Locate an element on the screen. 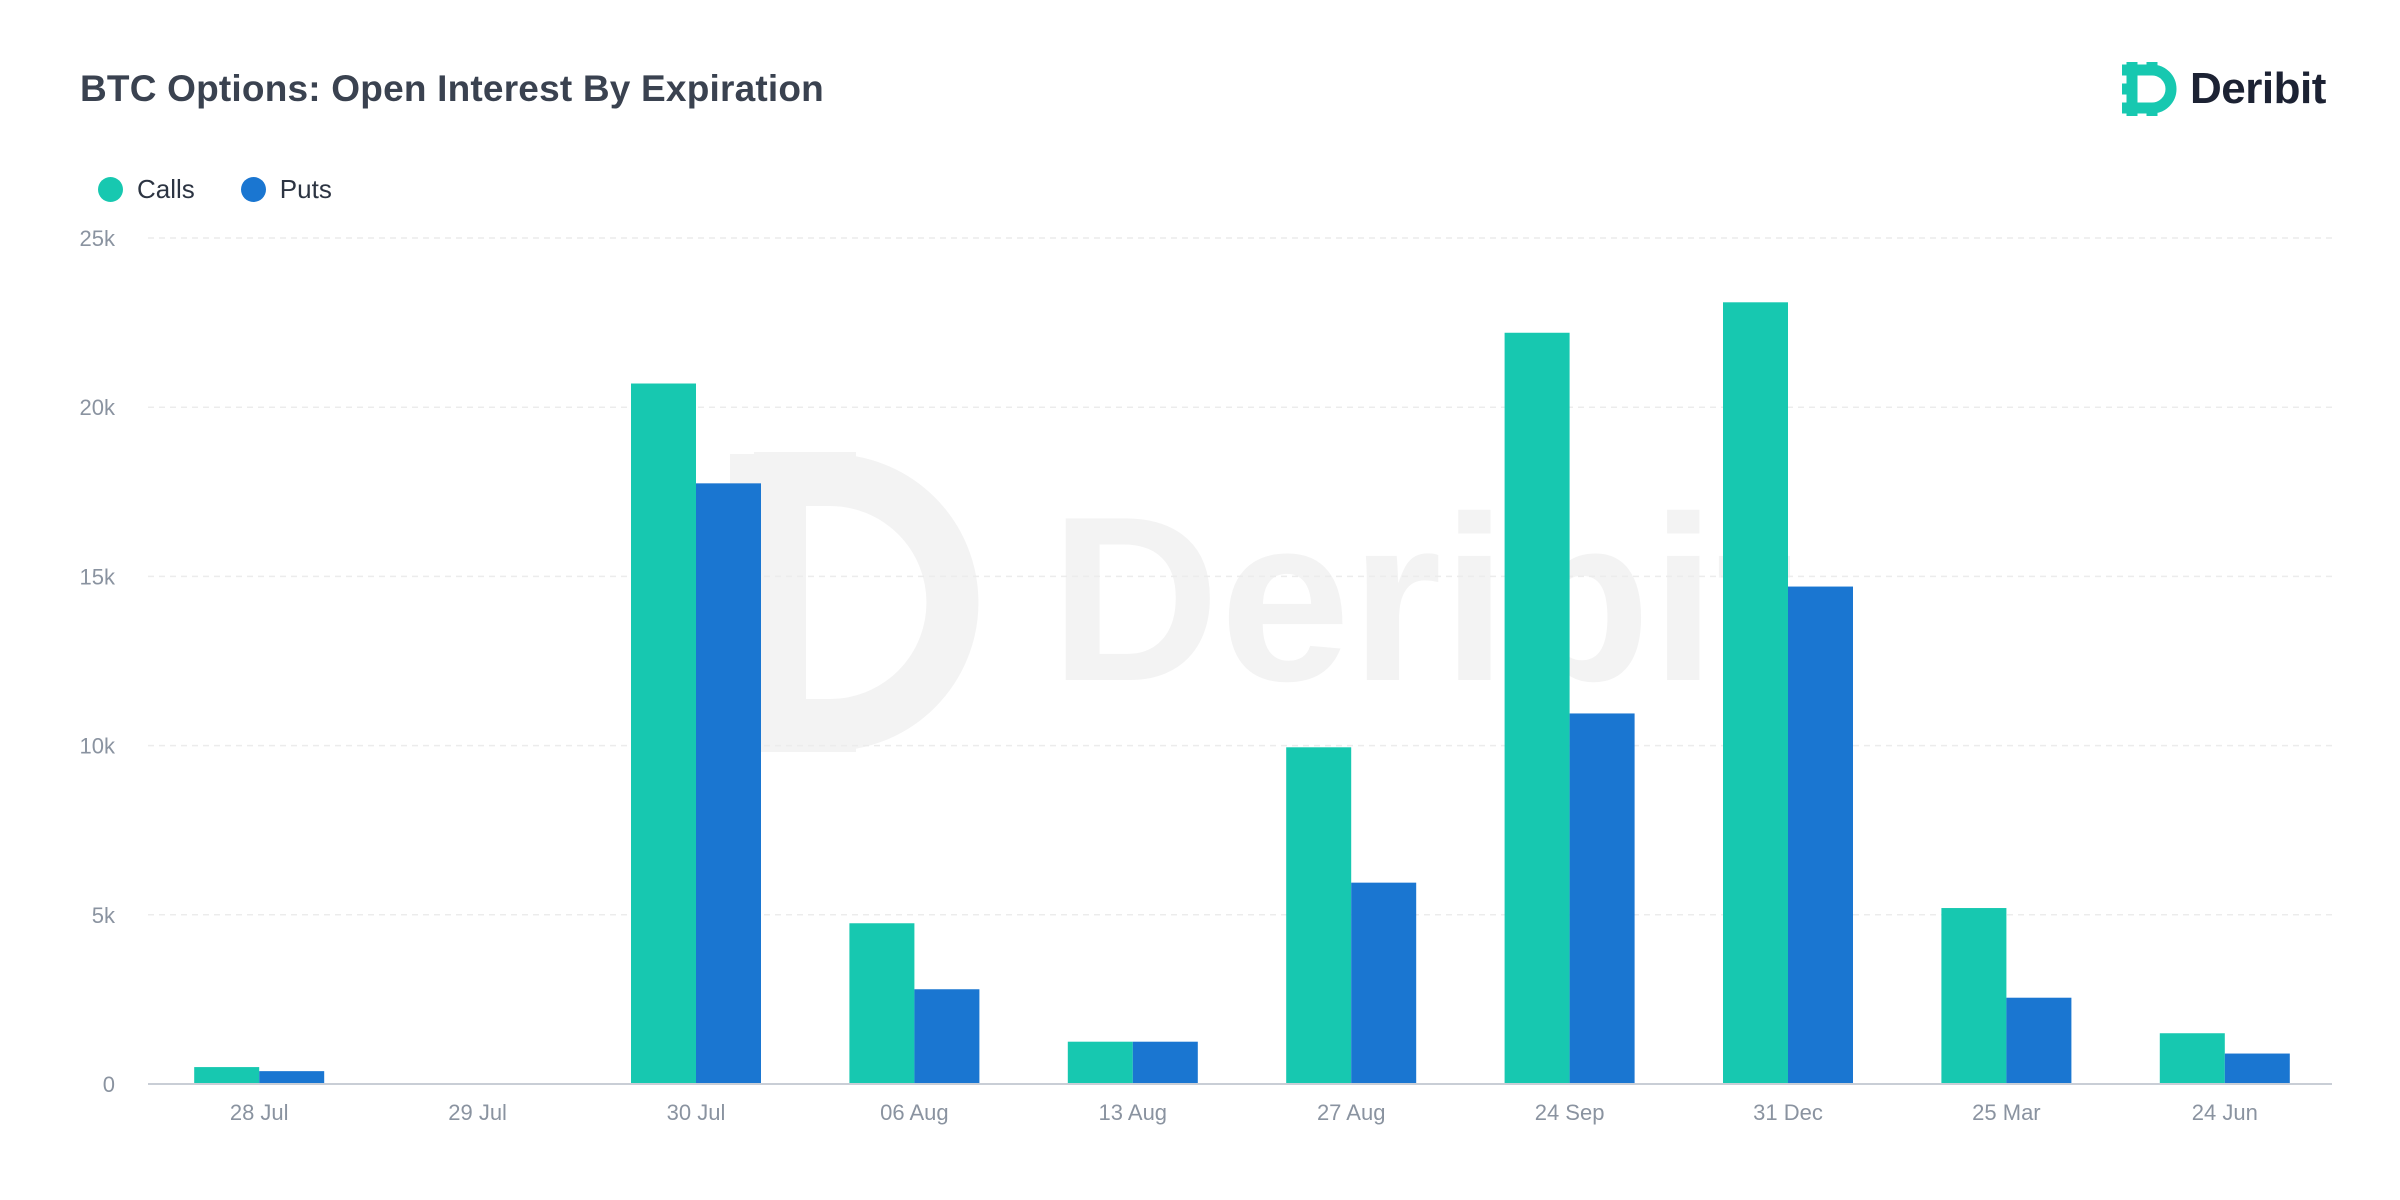 The width and height of the screenshot is (2400, 1200). x-tick-label: 29 Jul is located at coordinates (477, 1112).